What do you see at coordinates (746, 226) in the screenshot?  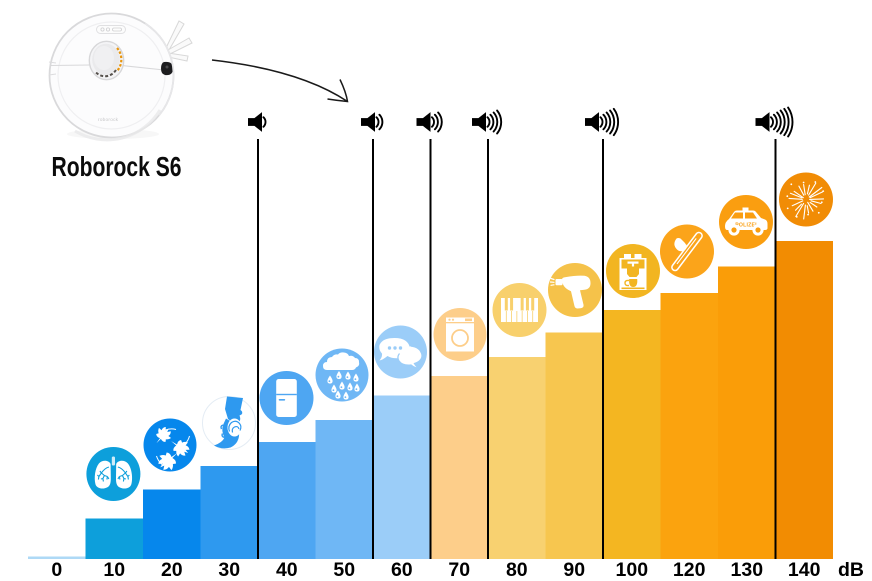 I see `svg-text: POLIZEI` at bounding box center [746, 226].